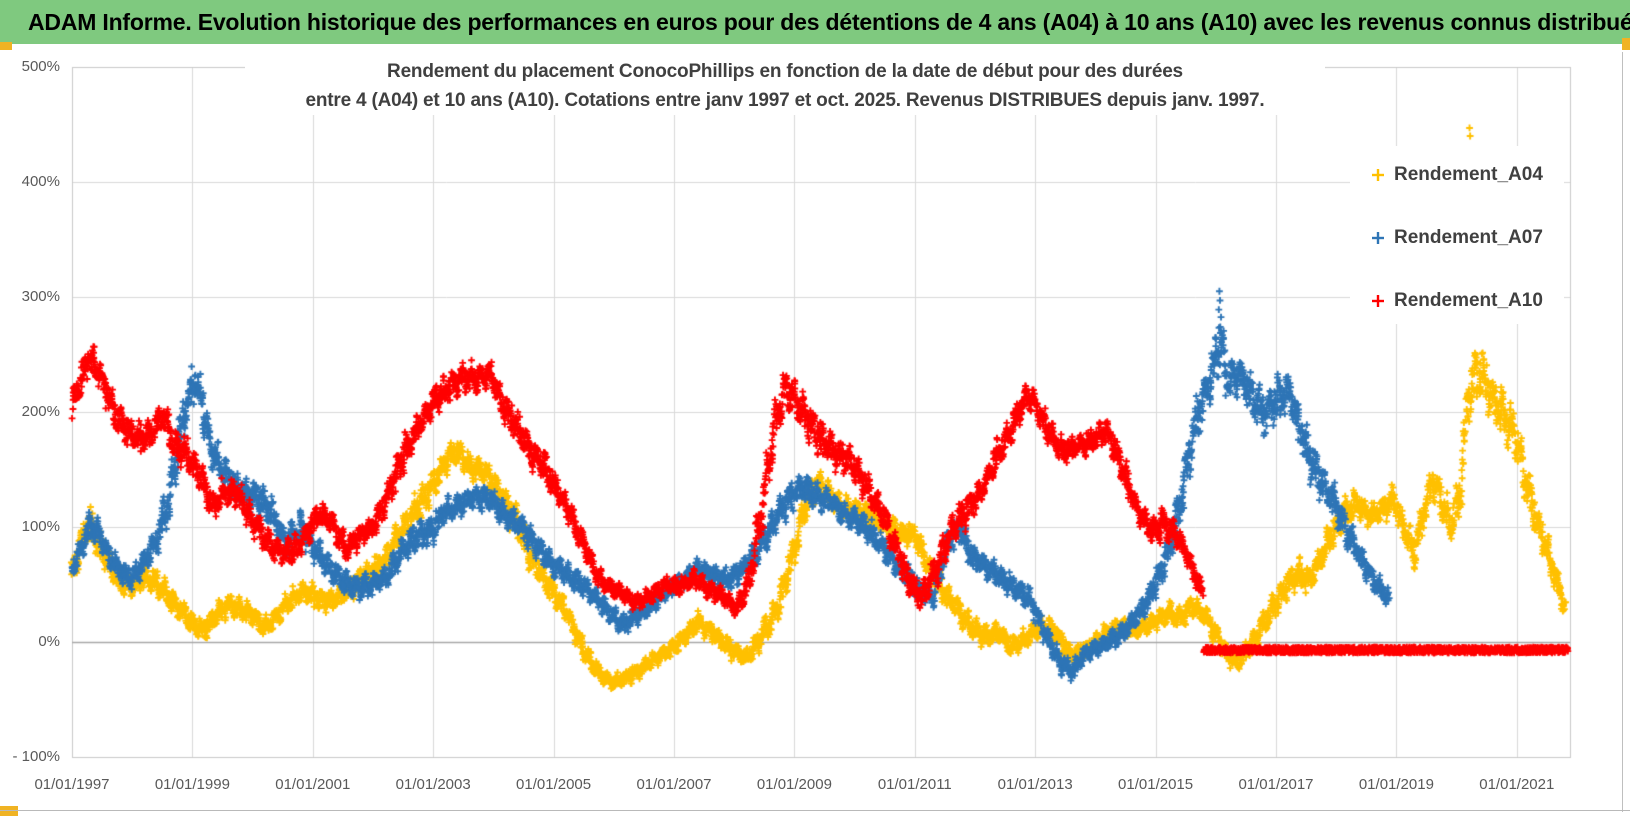 The image size is (1630, 816). What do you see at coordinates (554, 784) in the screenshot?
I see `x-tick-label: 01/01/2005` at bounding box center [554, 784].